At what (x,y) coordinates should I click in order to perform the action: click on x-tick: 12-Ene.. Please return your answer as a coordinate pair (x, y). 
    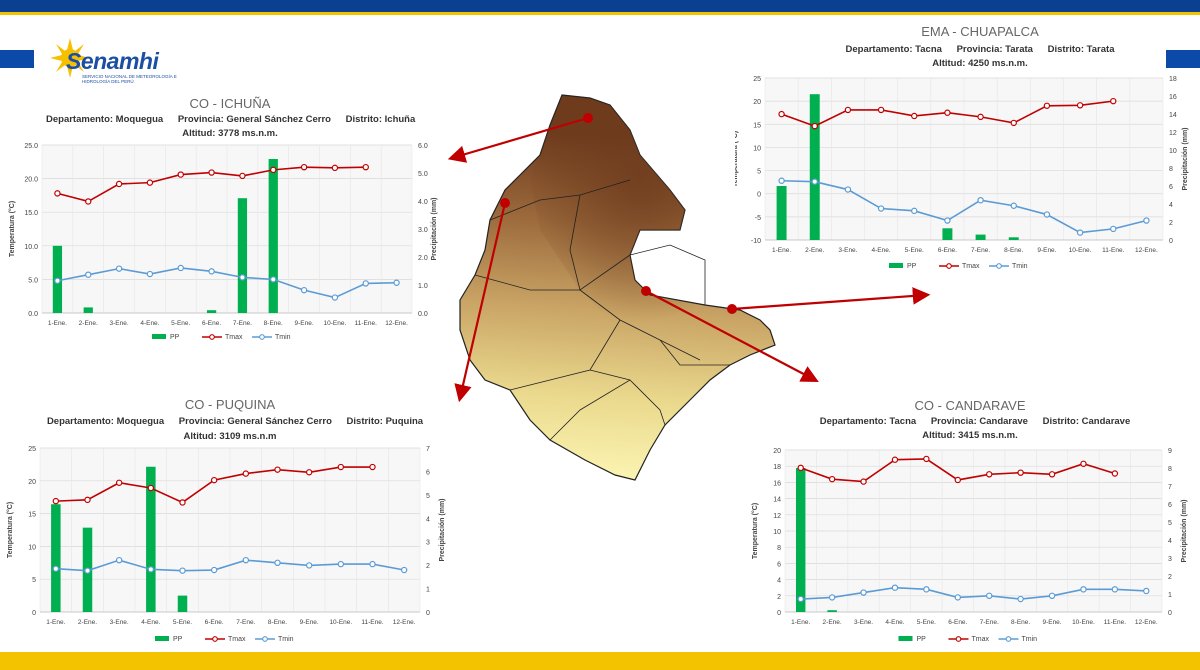
    Looking at the image, I should click on (1146, 622).